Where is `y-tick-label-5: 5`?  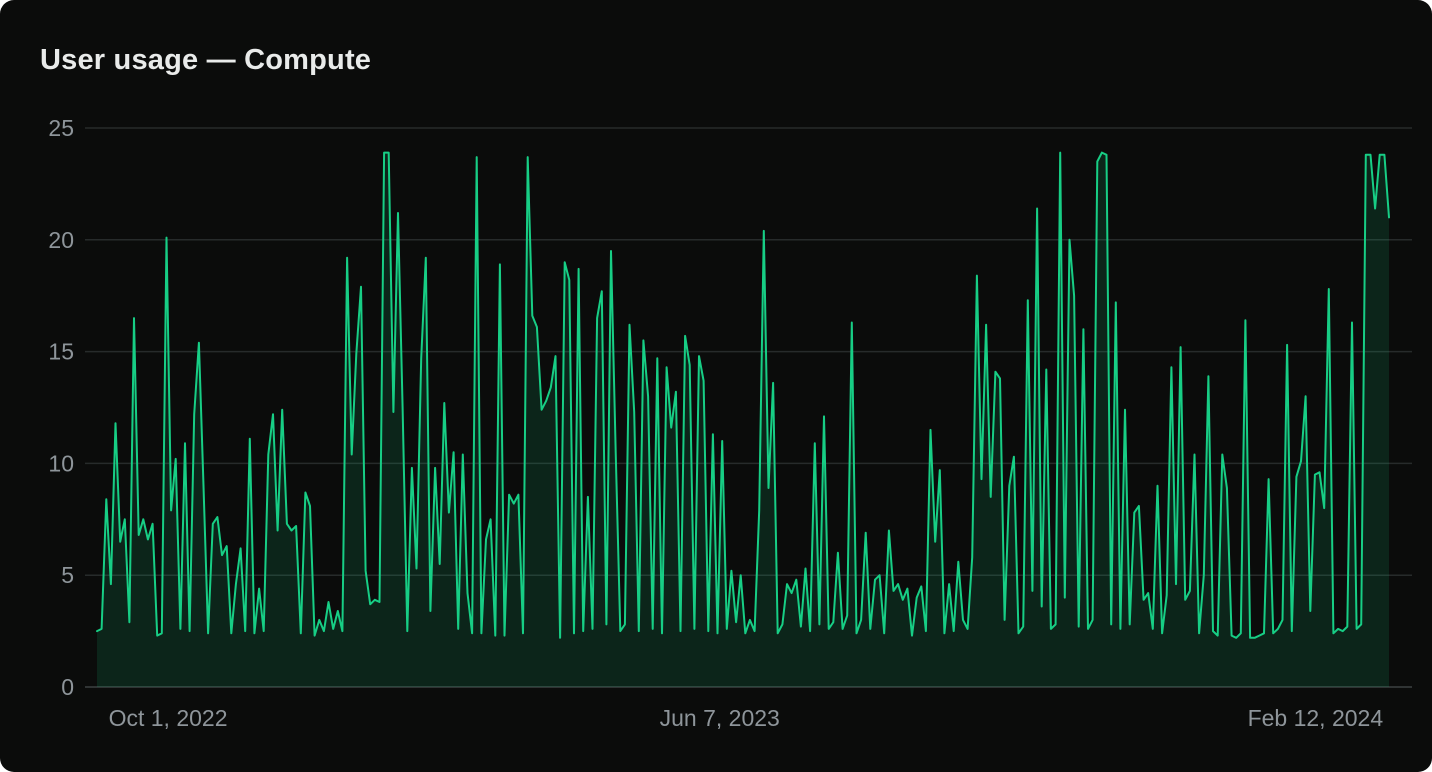 y-tick-label-5: 5 is located at coordinates (67, 575).